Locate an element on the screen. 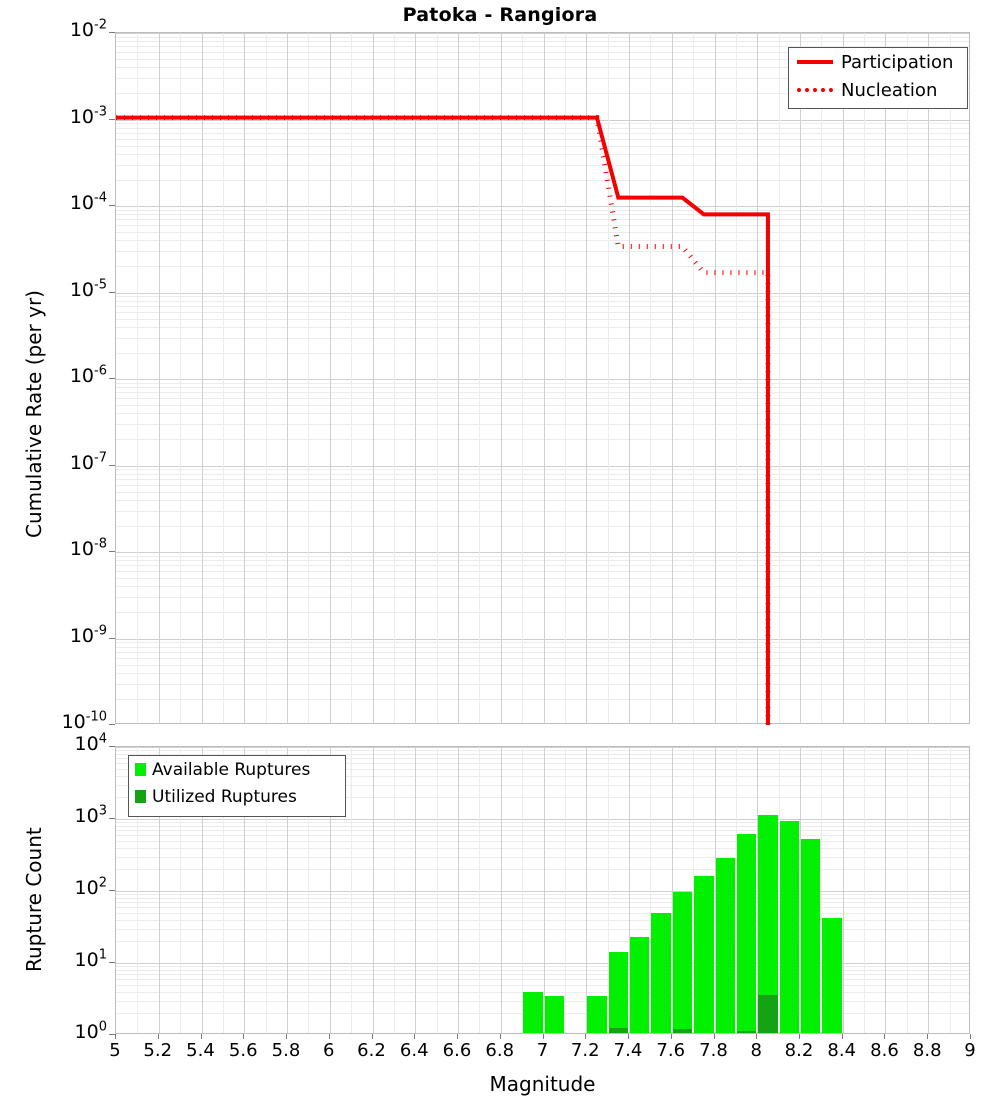 This screenshot has height=1100, width=1000. bottom-y-tick-mark is located at coordinates (112, 1034).